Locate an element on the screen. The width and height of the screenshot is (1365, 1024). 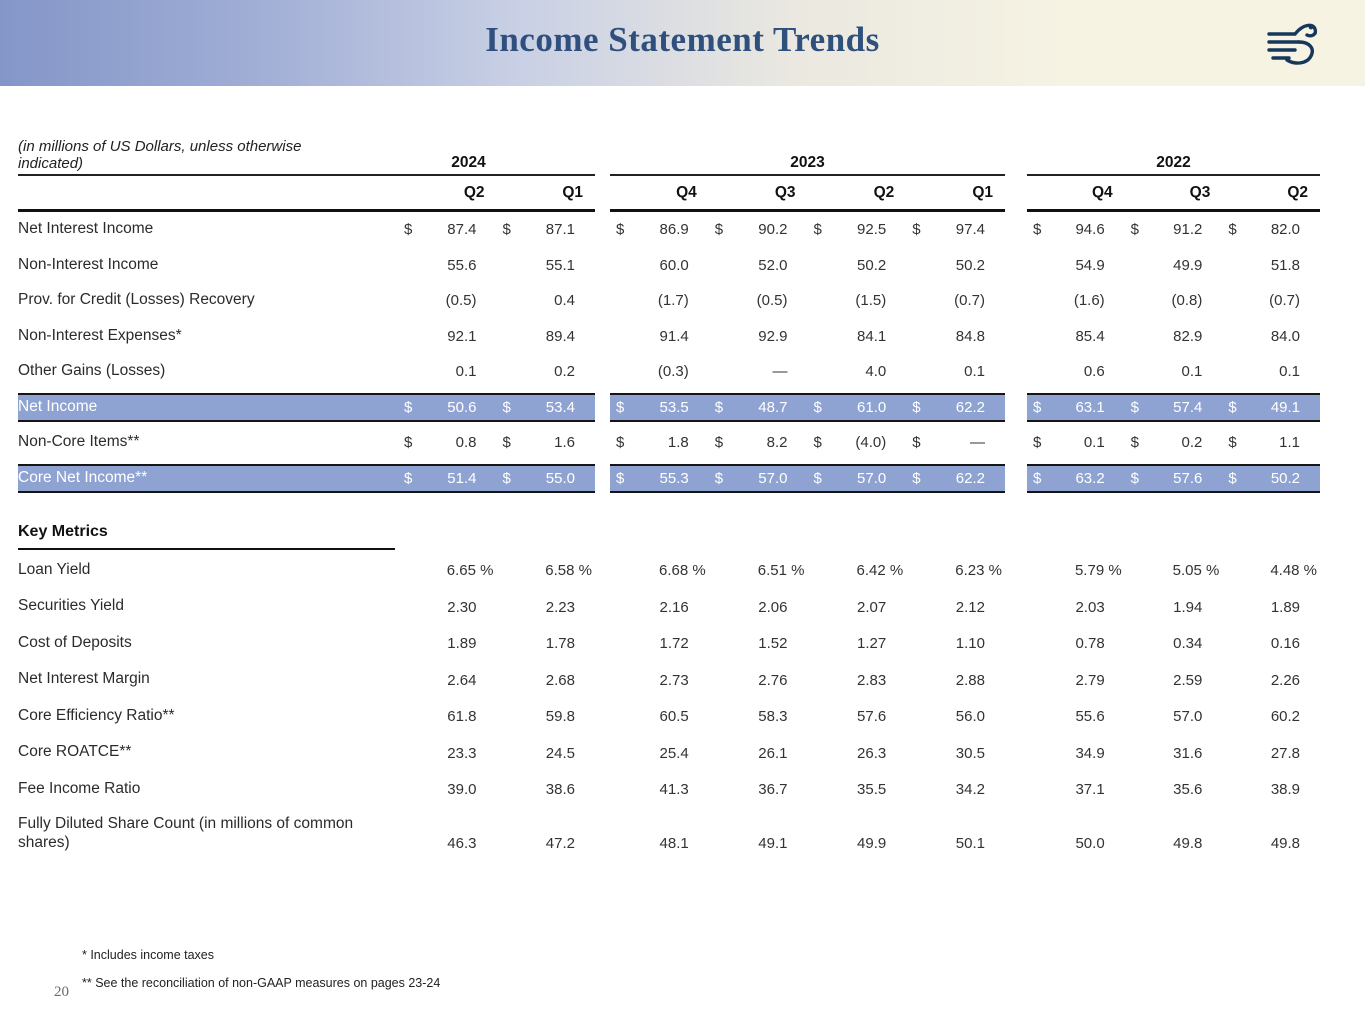
value-cell: 26.1 is located at coordinates (758, 750).